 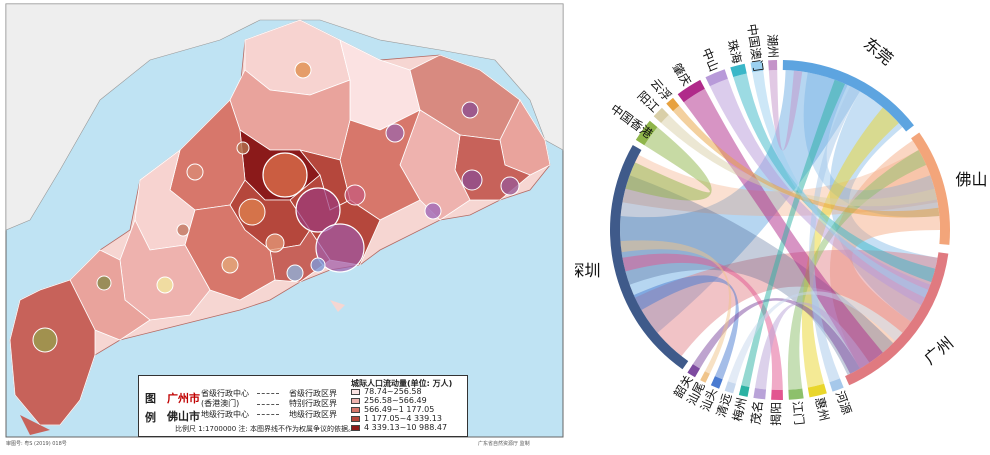 What do you see at coordinates (406, 427) in the screenshot?
I see `legend-class-5: 4 339.13~10 988.47` at bounding box center [406, 427].